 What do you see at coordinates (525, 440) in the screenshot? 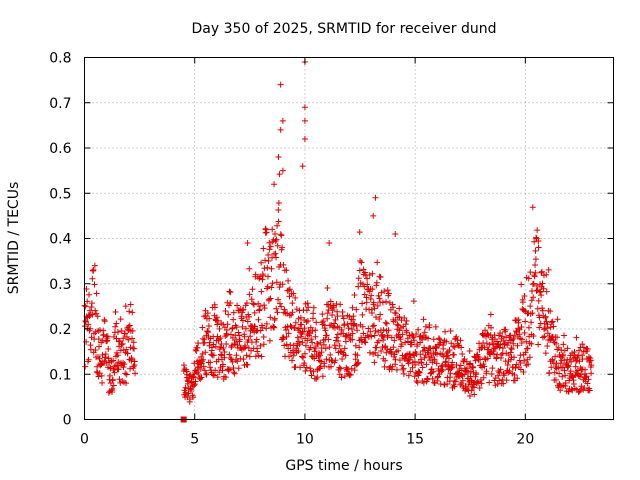
I see `x-tick-label: 20` at bounding box center [525, 440].